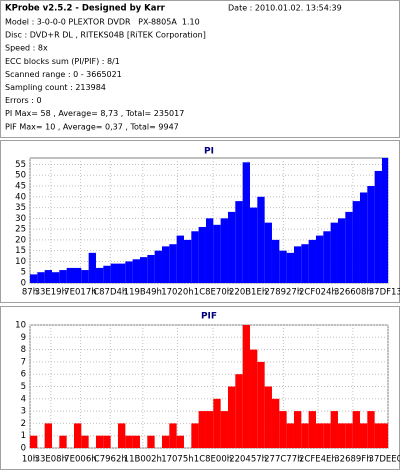 This screenshot has width=400, height=470. What do you see at coordinates (285, 8) in the screenshot?
I see `scan-date: Date : 2010.01.02. 13:54:39` at bounding box center [285, 8].